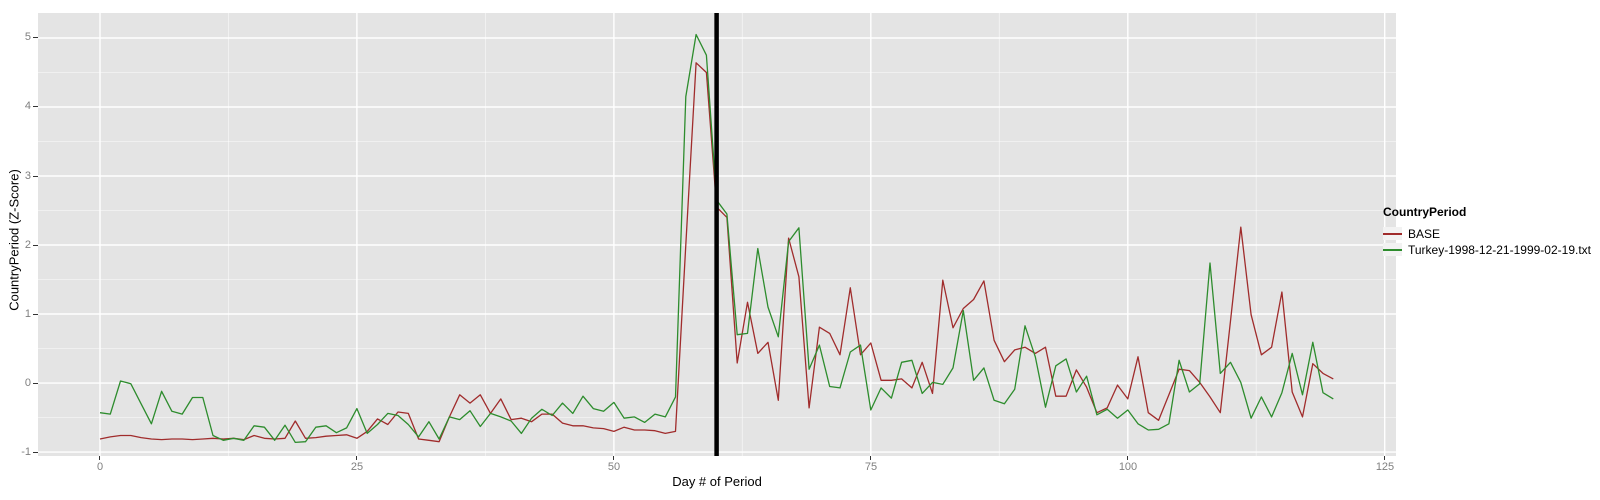 The image size is (1600, 500). What do you see at coordinates (1499, 249) in the screenshot?
I see `legend-item-label: Turkey-1998-12-21-1999-02-19.txt` at bounding box center [1499, 249].